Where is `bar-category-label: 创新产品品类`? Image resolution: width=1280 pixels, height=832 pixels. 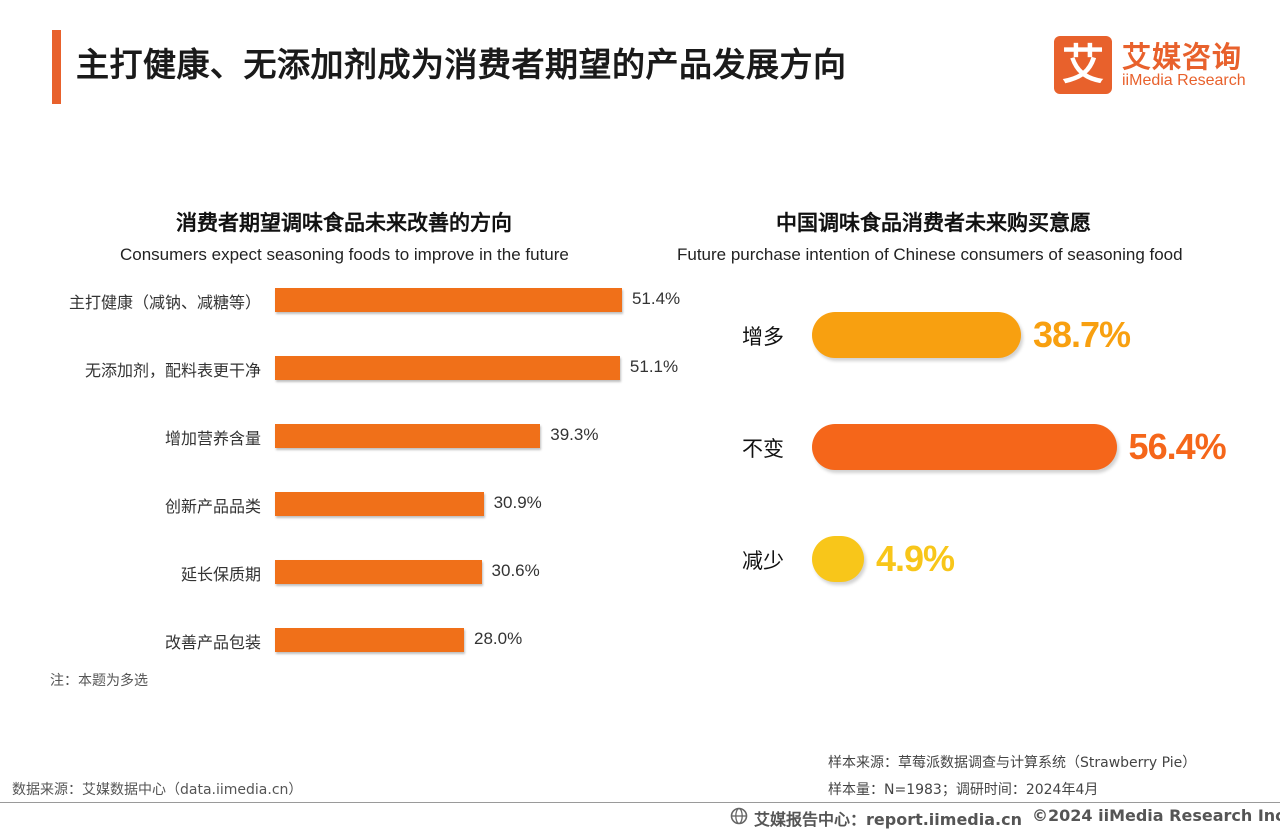
bar-category-label: 创新产品品类 is located at coordinates (212, 506).